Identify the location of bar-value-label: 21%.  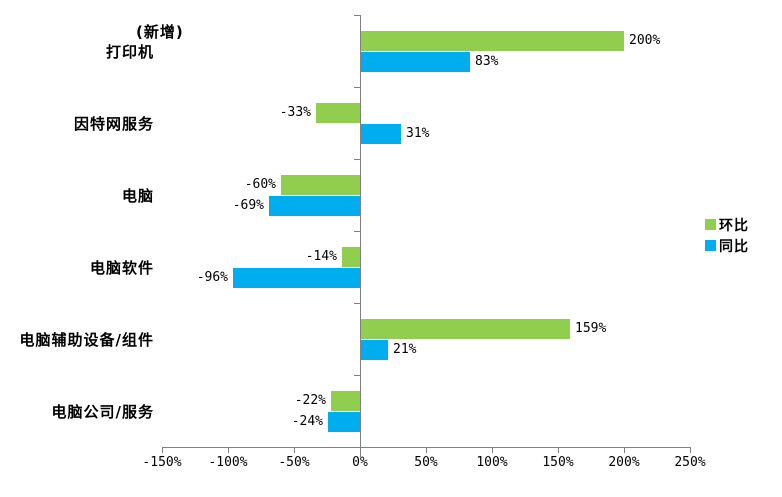
(405, 349).